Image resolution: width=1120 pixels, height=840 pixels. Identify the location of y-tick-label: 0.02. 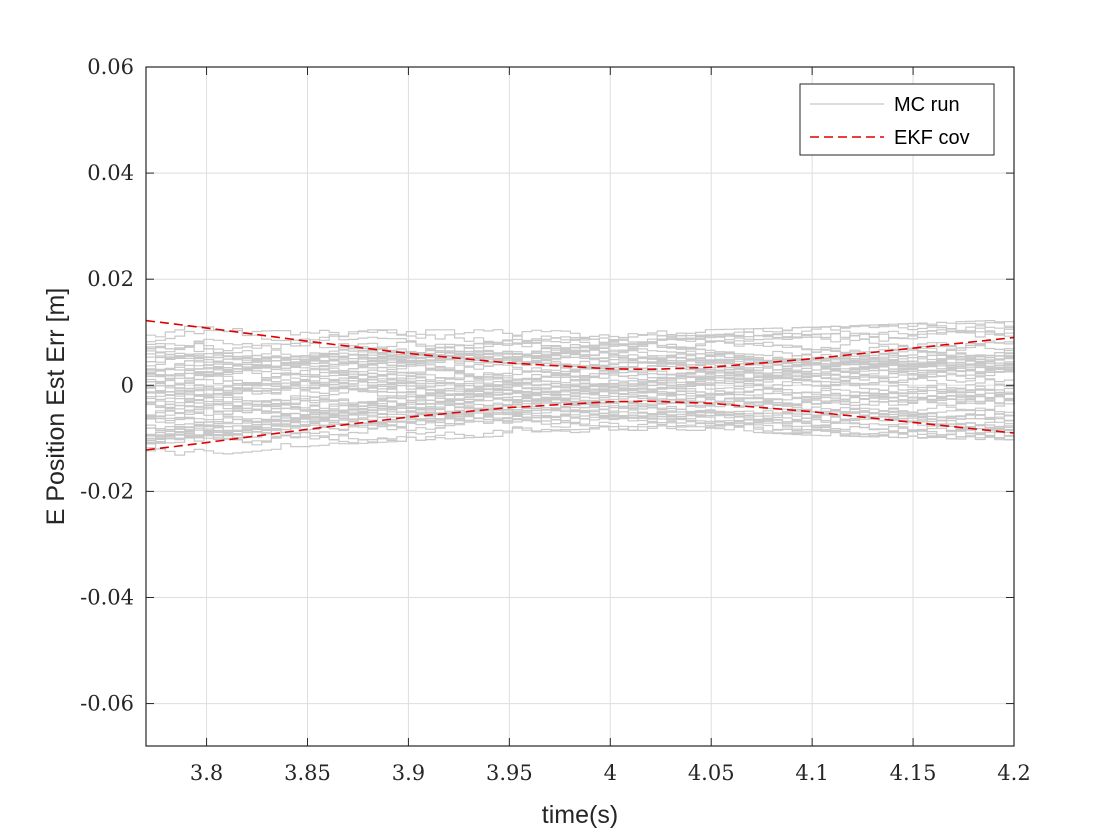
(110, 279).